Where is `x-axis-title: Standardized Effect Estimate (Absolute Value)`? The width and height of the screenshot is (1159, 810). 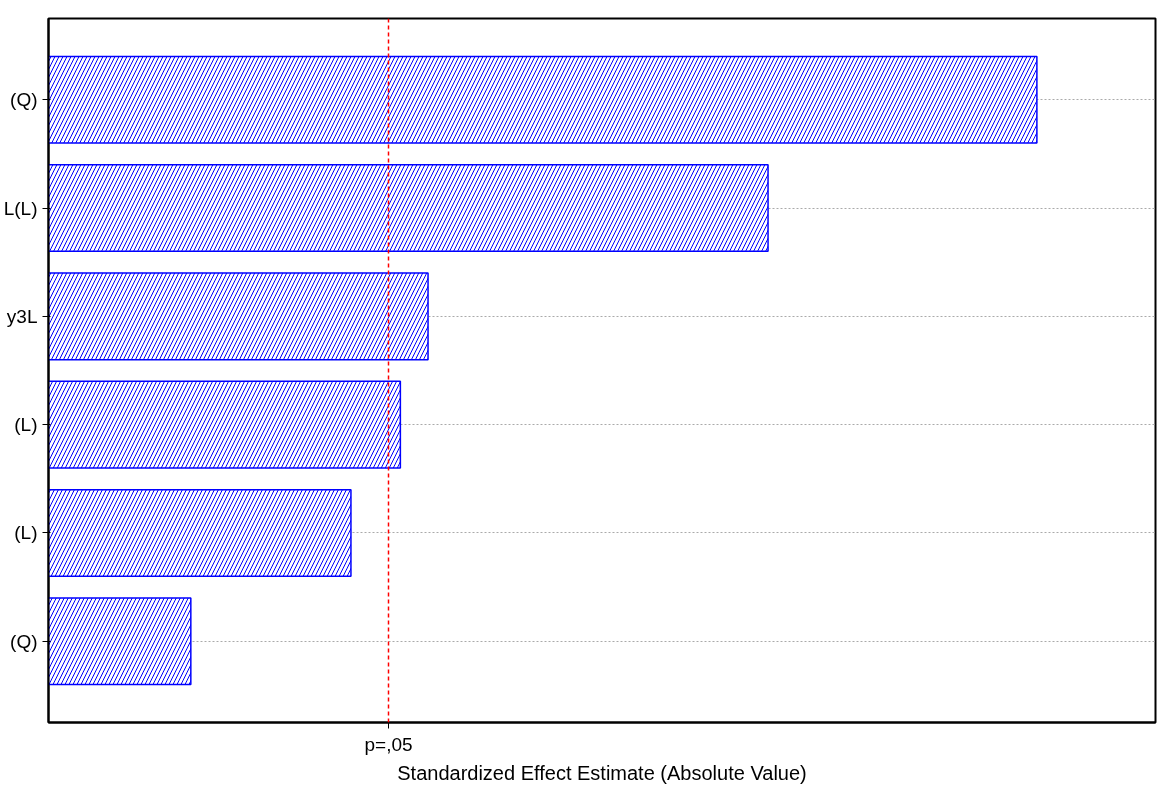
x-axis-title: Standardized Effect Estimate (Absolute Value) is located at coordinates (602, 772).